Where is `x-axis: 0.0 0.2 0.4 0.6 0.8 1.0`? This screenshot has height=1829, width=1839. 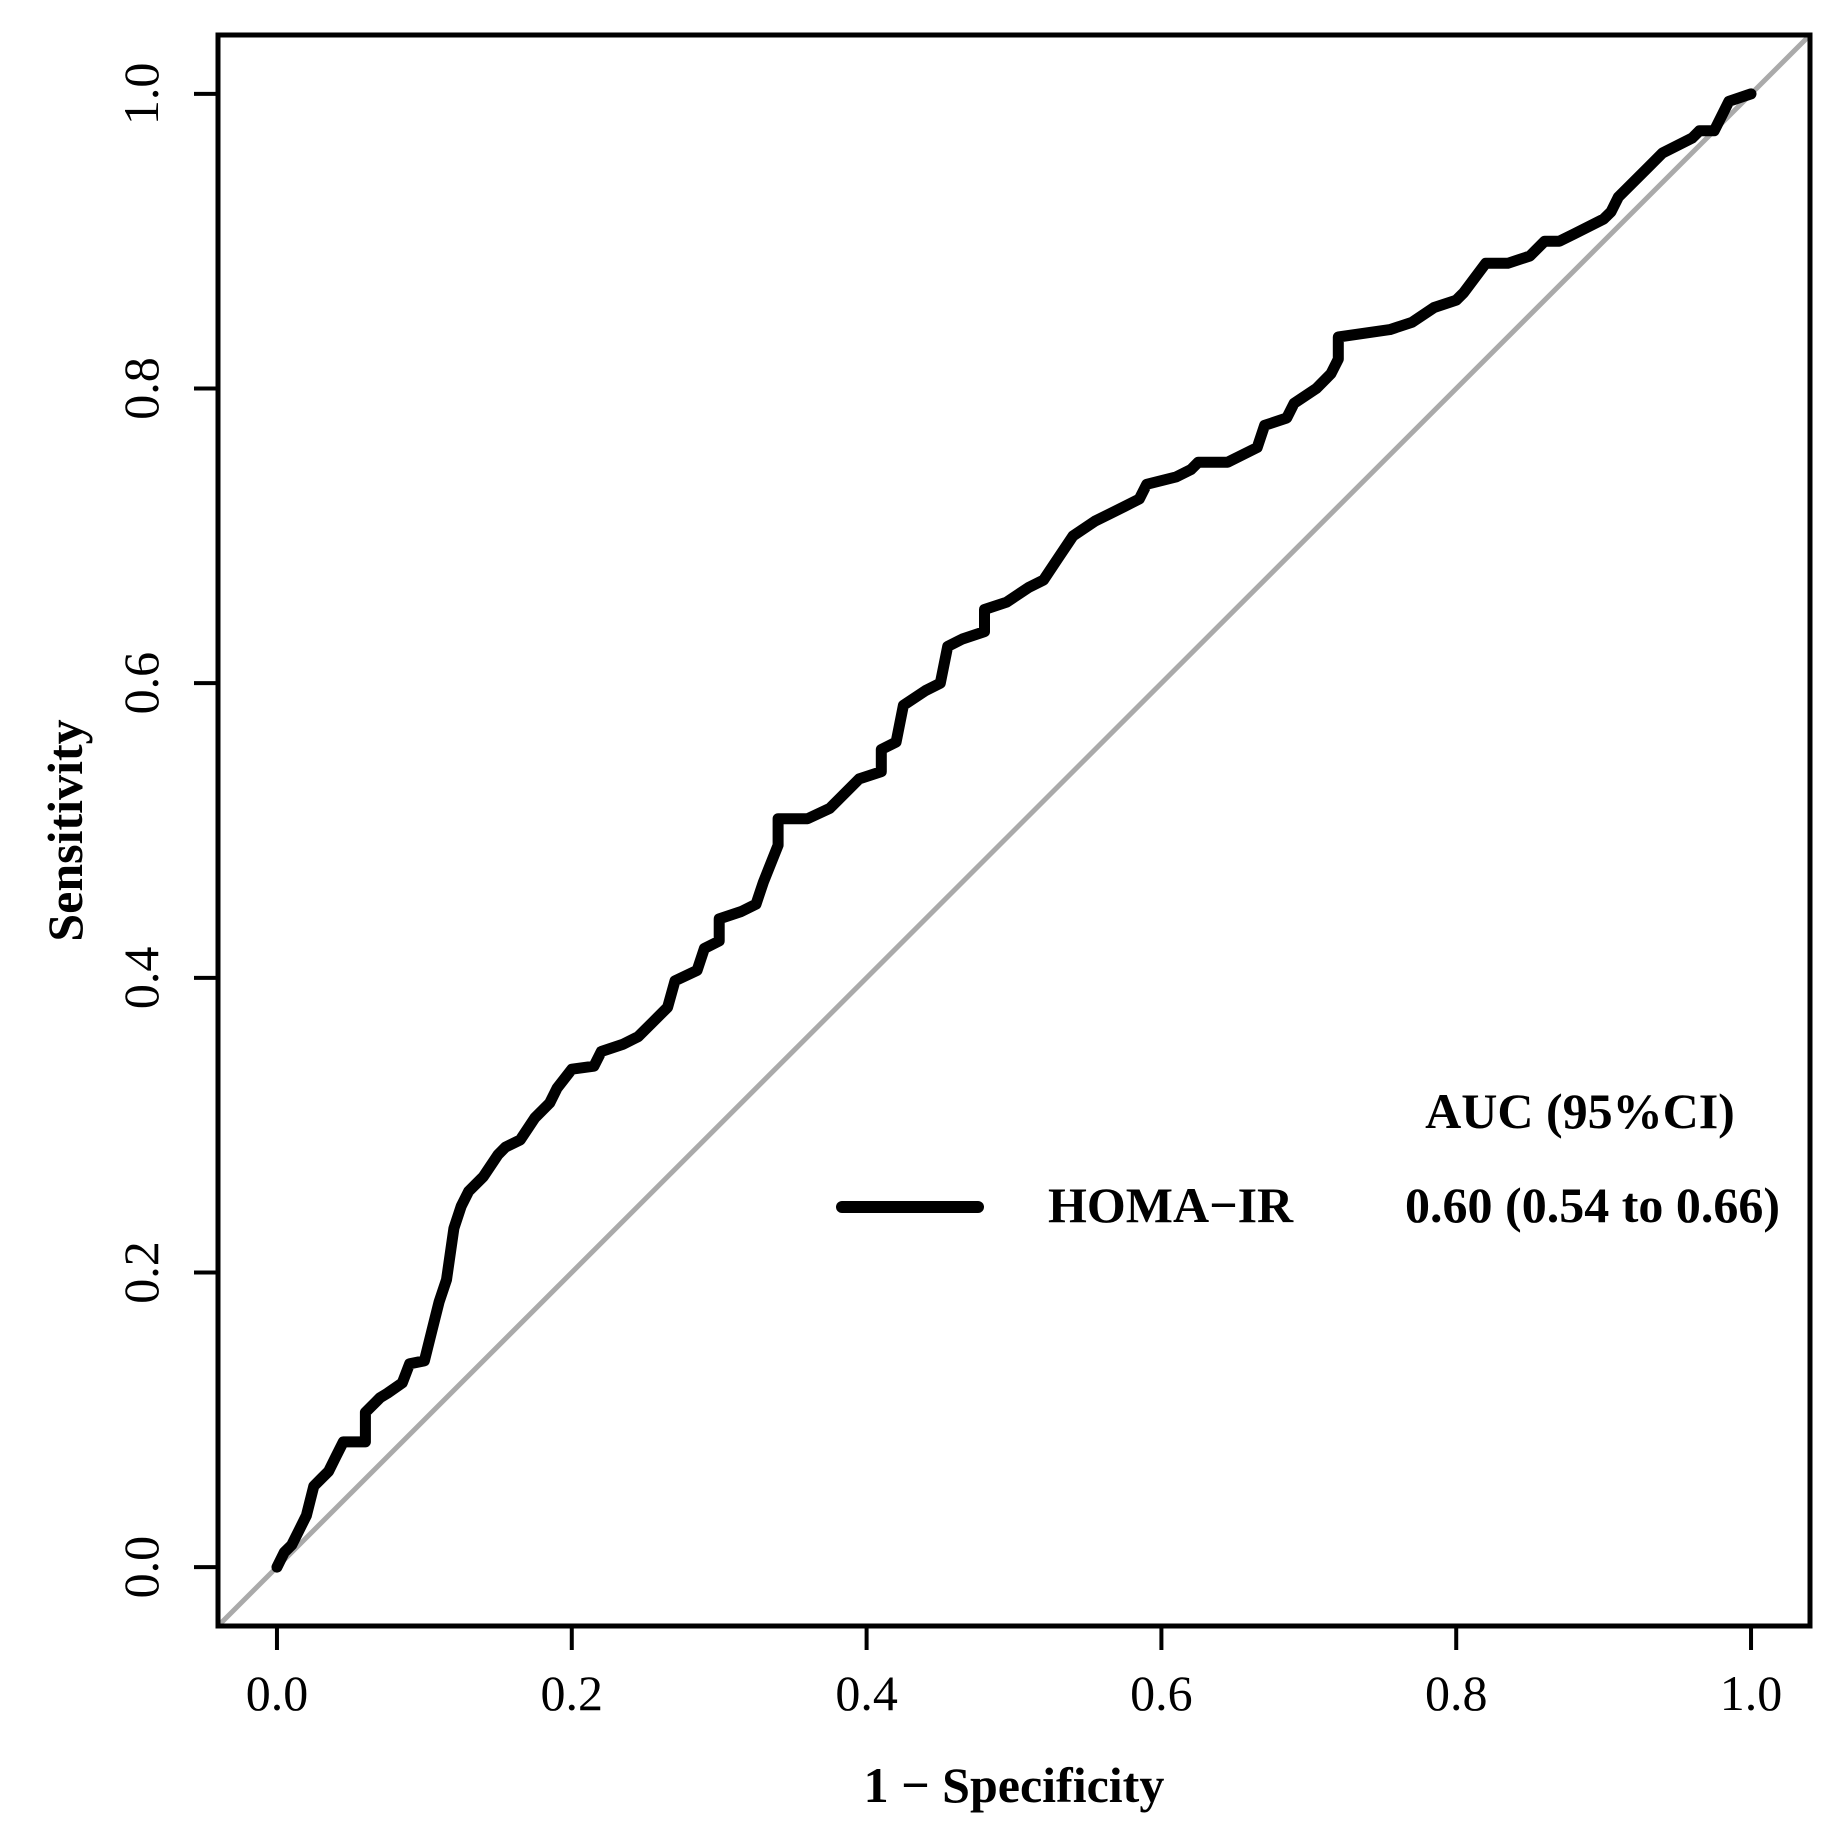 x-axis: 0.0 0.2 0.4 0.6 0.8 1.0 is located at coordinates (1014, 1673).